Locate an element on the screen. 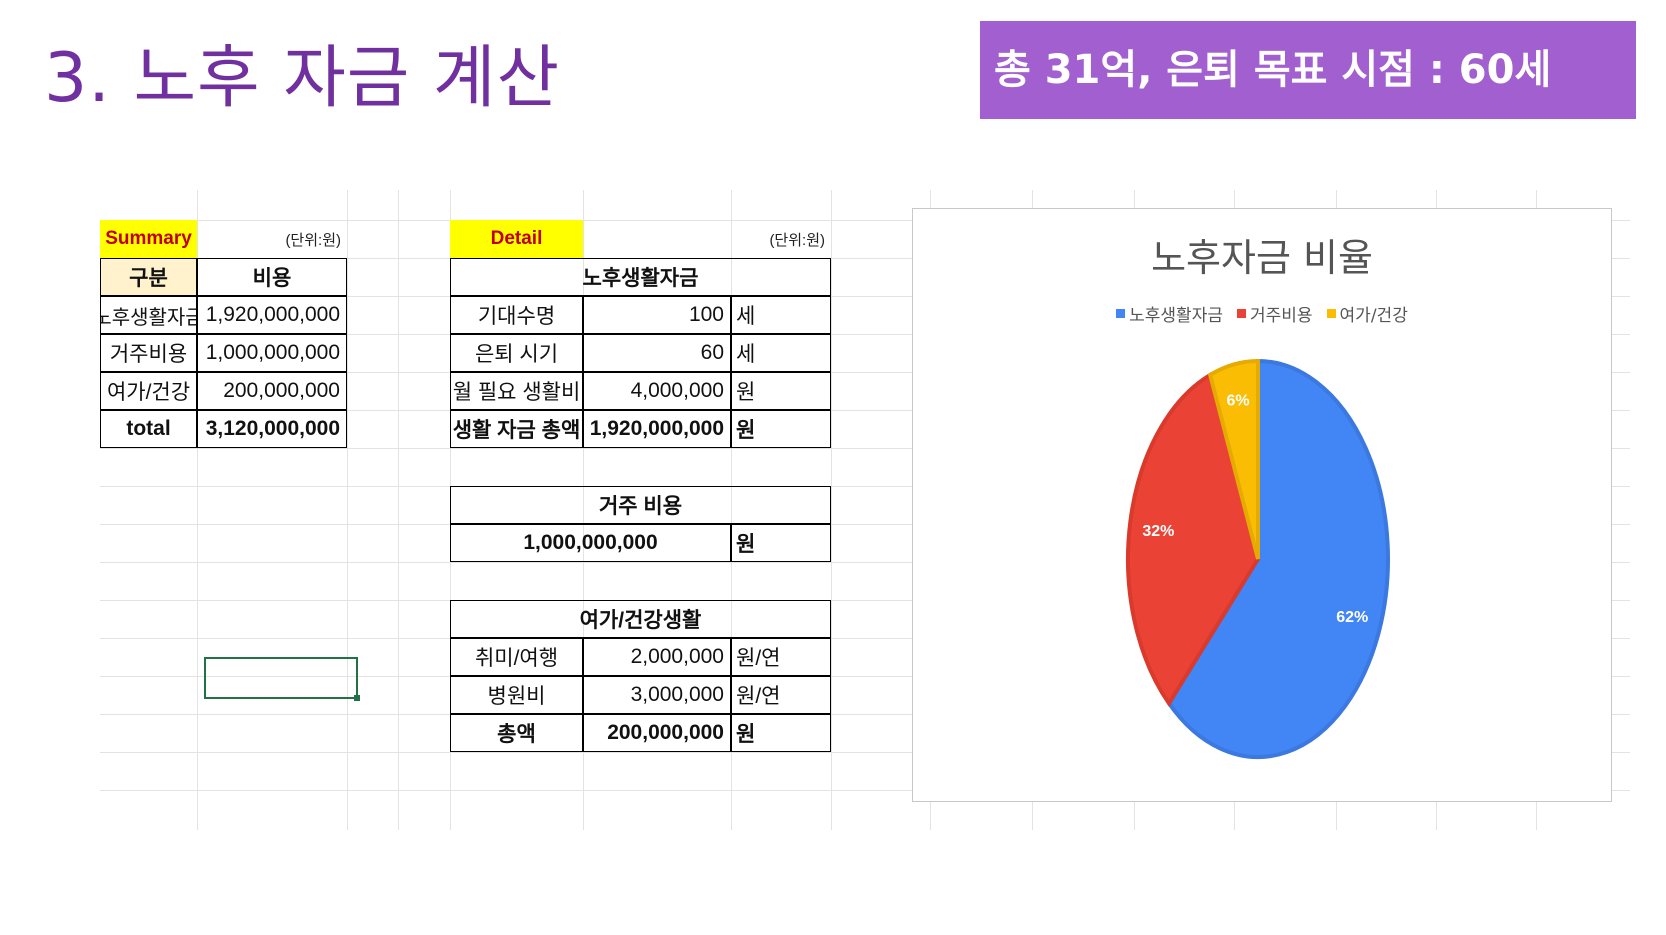 The image size is (1666, 935). summary-total-label: total is located at coordinates (148, 429).